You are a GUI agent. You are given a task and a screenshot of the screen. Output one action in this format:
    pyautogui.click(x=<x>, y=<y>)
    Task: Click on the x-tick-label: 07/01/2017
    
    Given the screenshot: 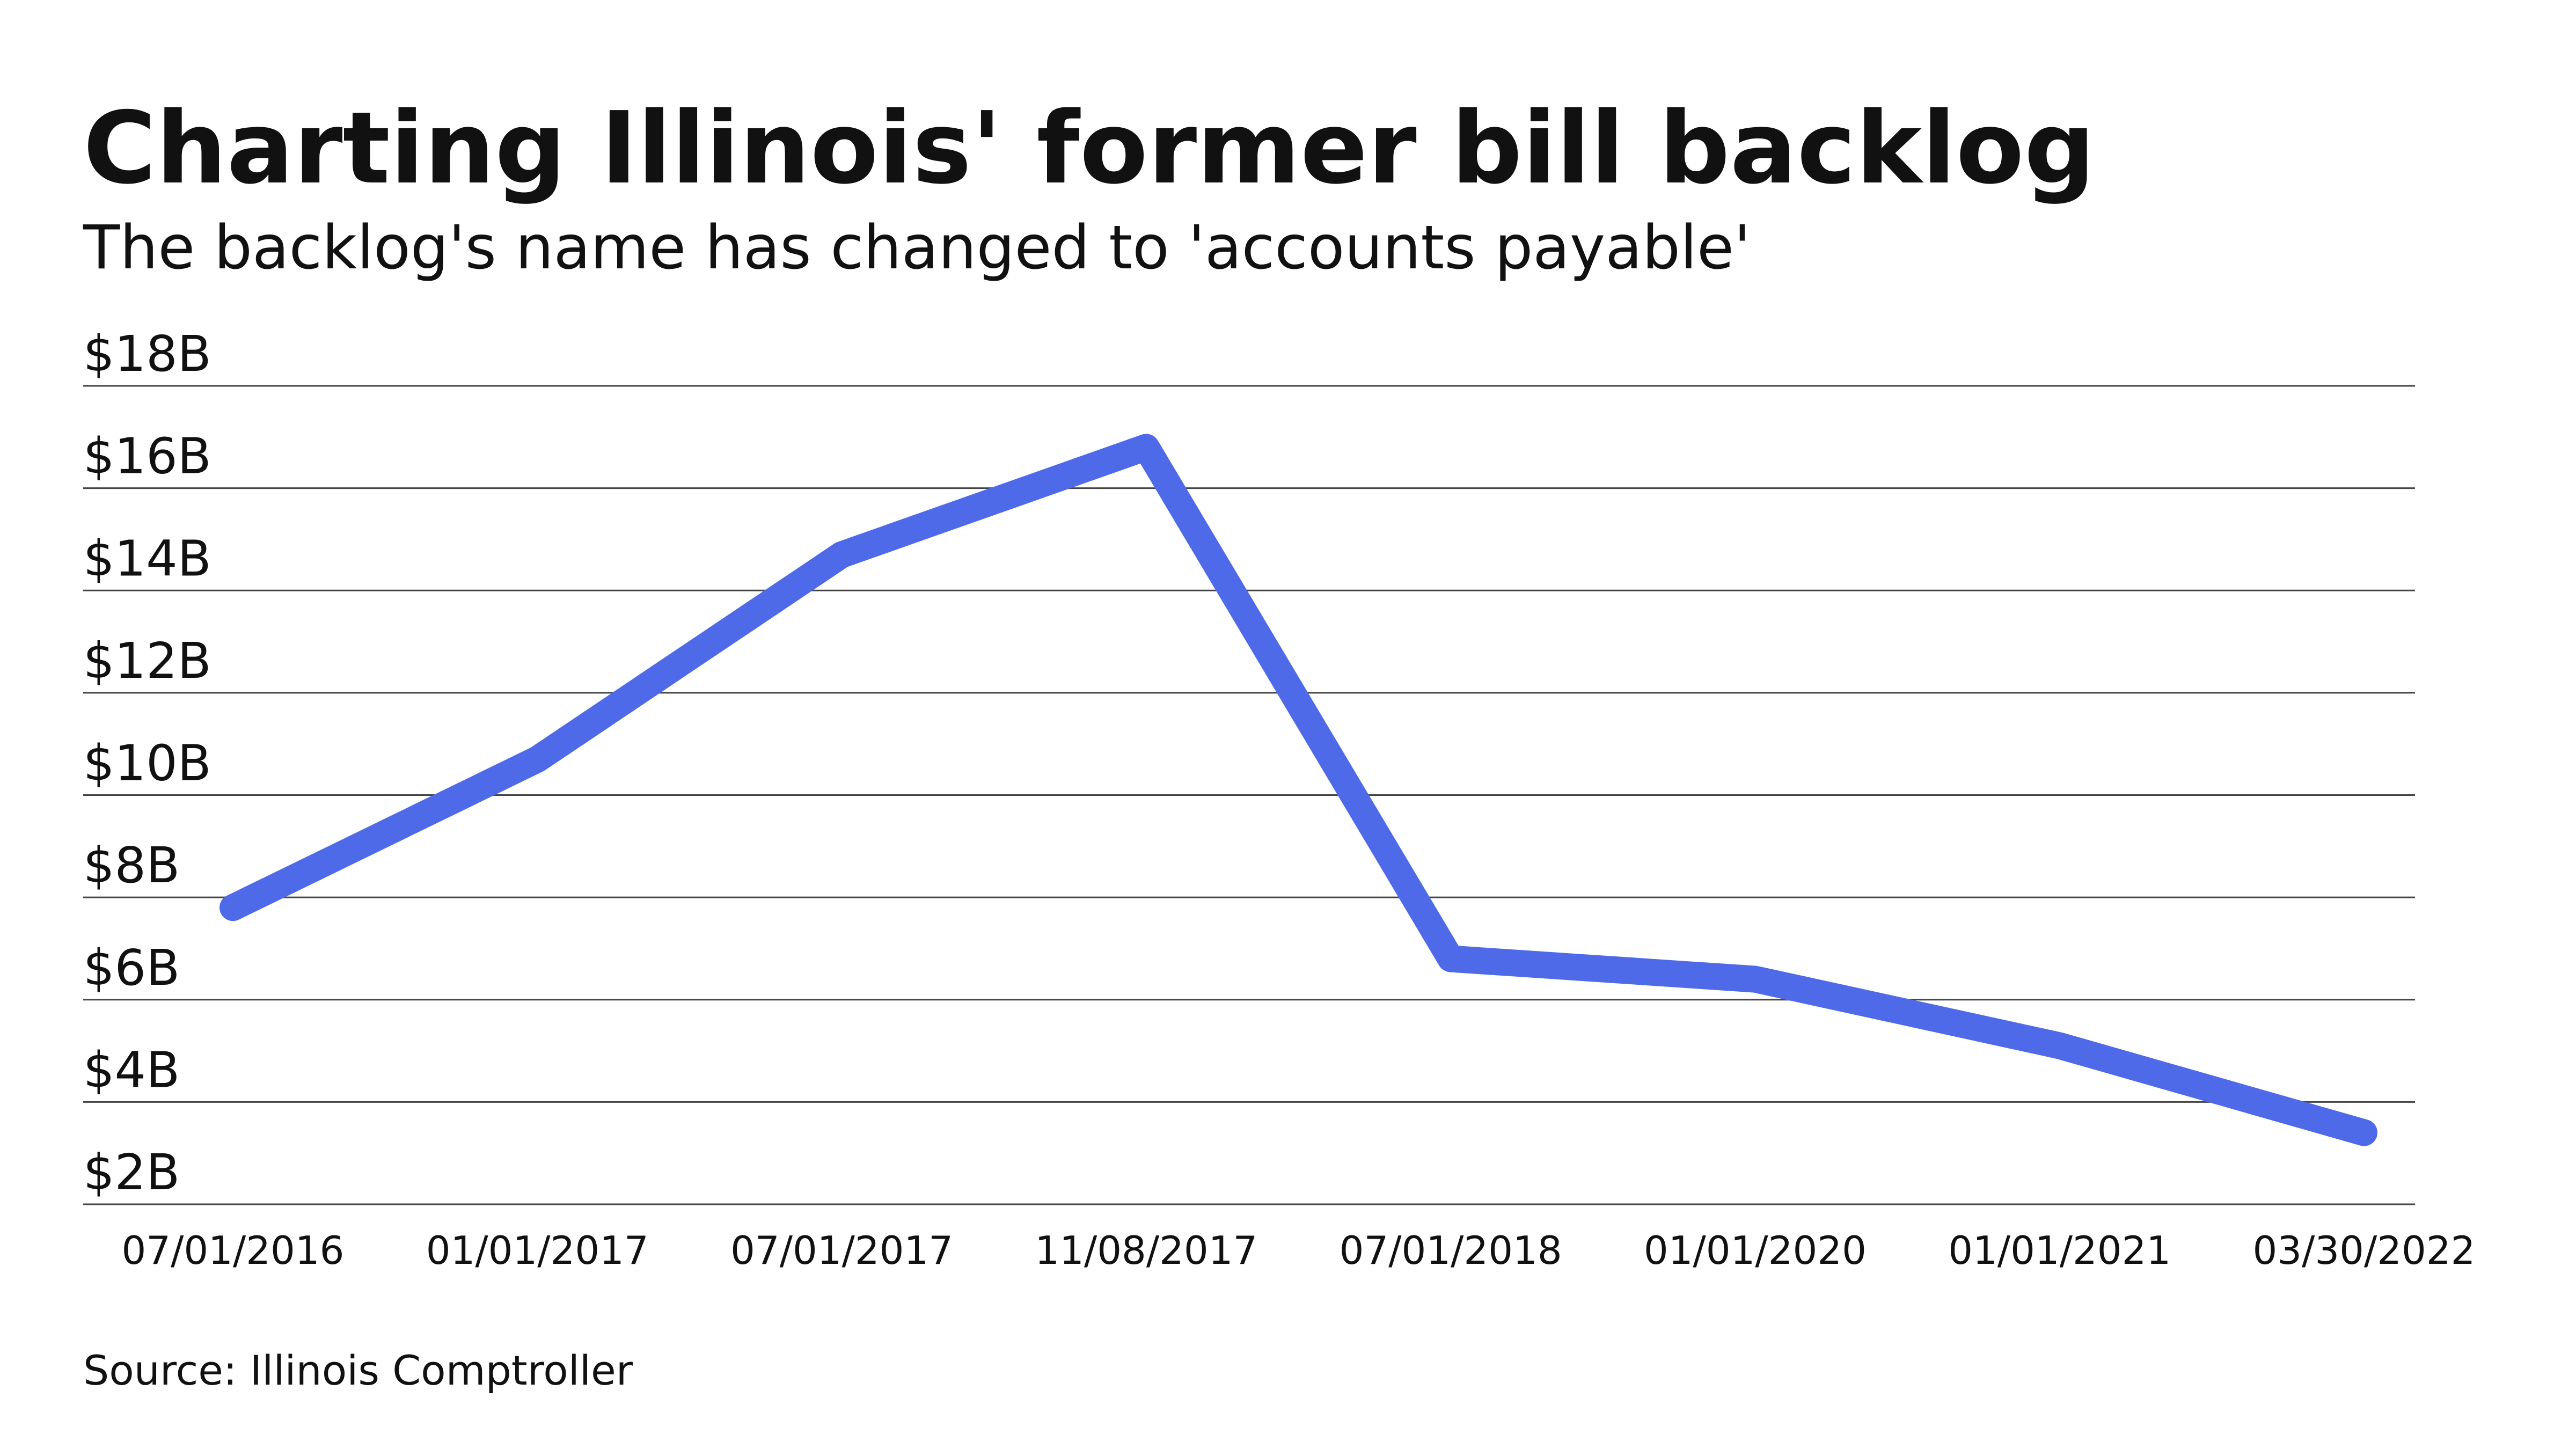 What is the action you would take?
    pyautogui.click(x=841, y=1250)
    